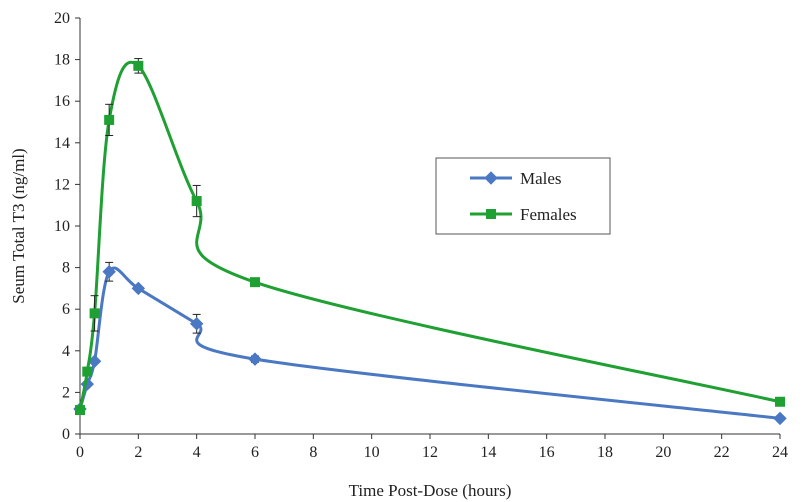  I want to click on legend: Males Females, so click(523, 196).